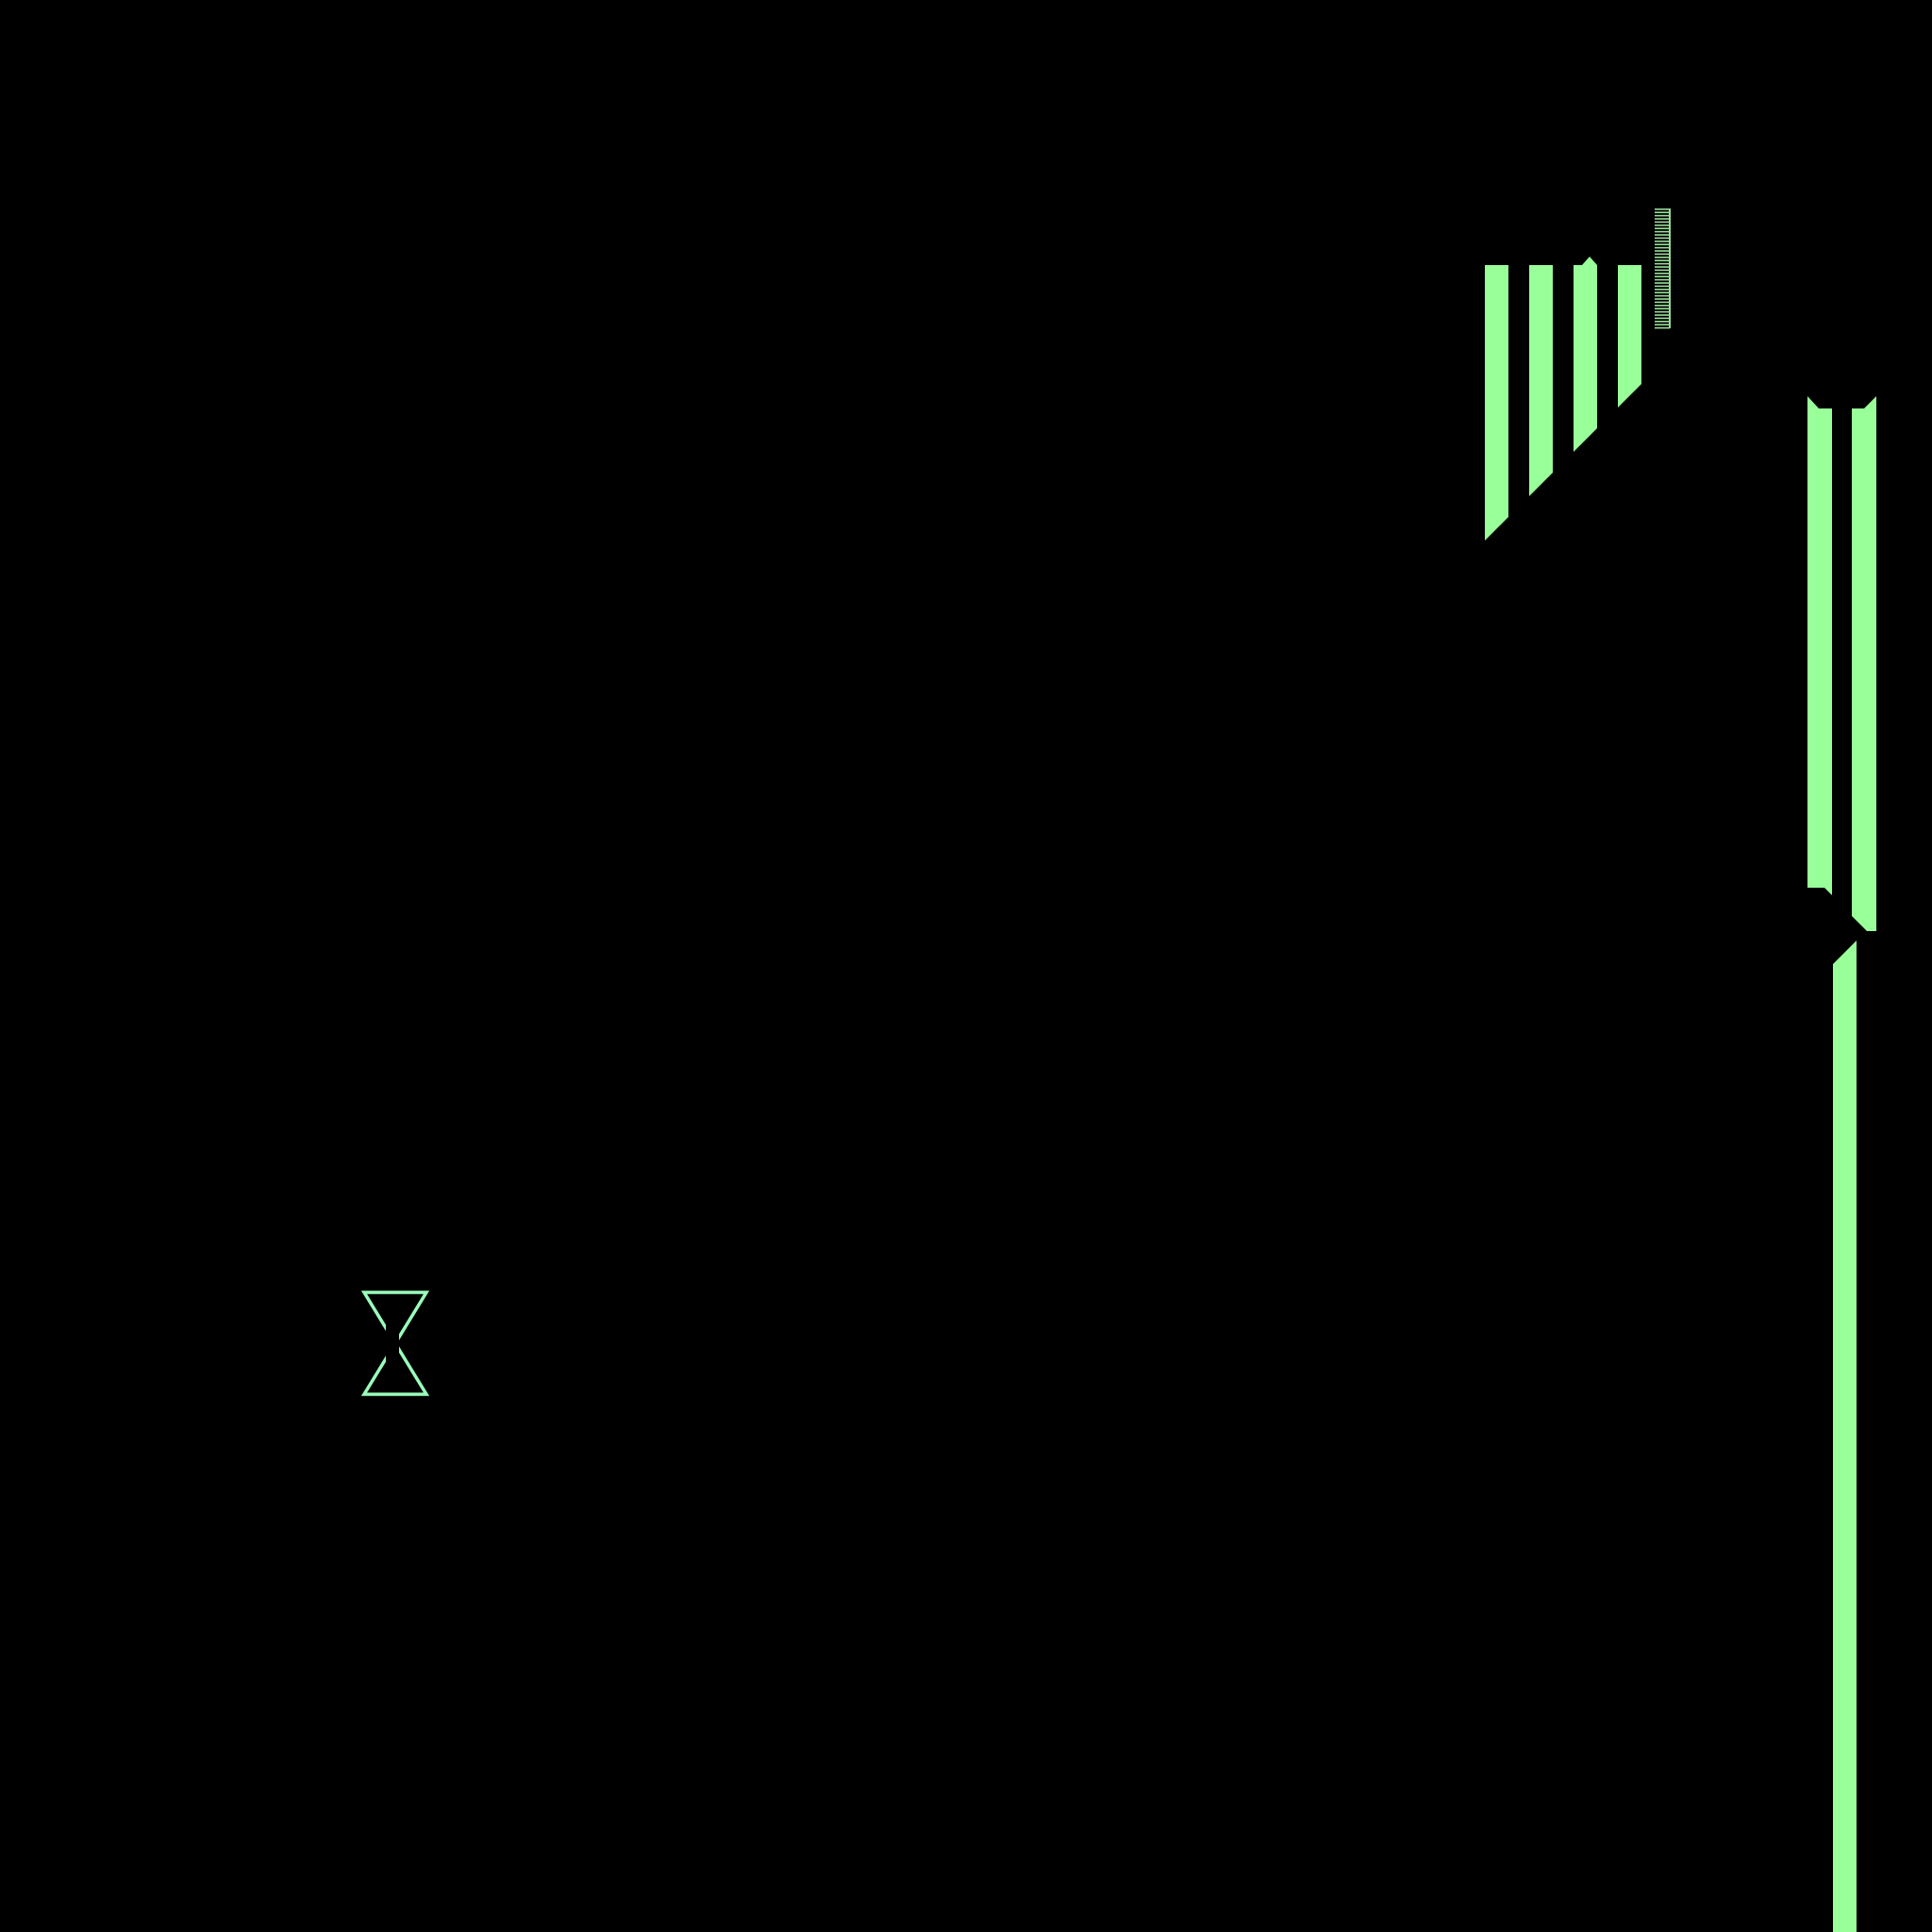 The height and width of the screenshot is (1932, 1932). Describe the element at coordinates (1845, 1437) in the screenshot. I see `right-bar-bottom` at that location.